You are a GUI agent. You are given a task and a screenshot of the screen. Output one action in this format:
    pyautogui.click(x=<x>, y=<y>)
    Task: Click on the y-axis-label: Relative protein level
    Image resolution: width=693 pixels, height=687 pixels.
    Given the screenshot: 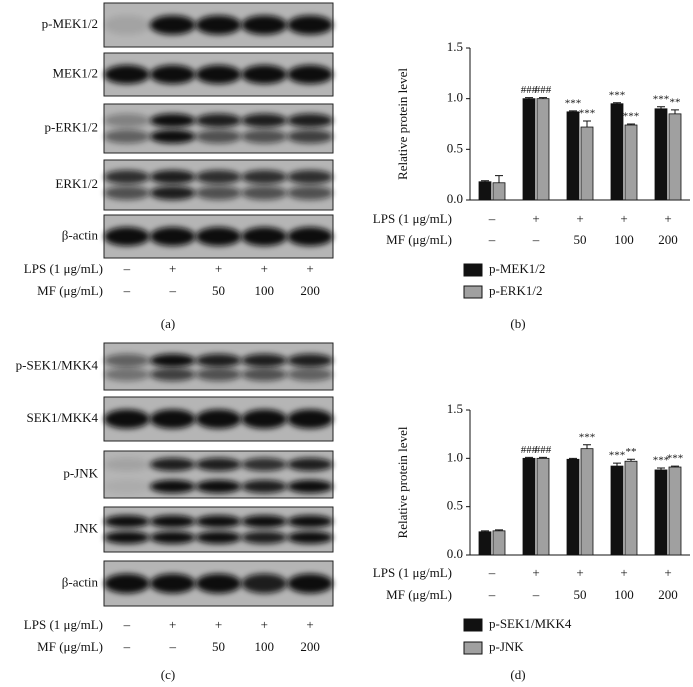 What is the action you would take?
    pyautogui.click(x=402, y=124)
    